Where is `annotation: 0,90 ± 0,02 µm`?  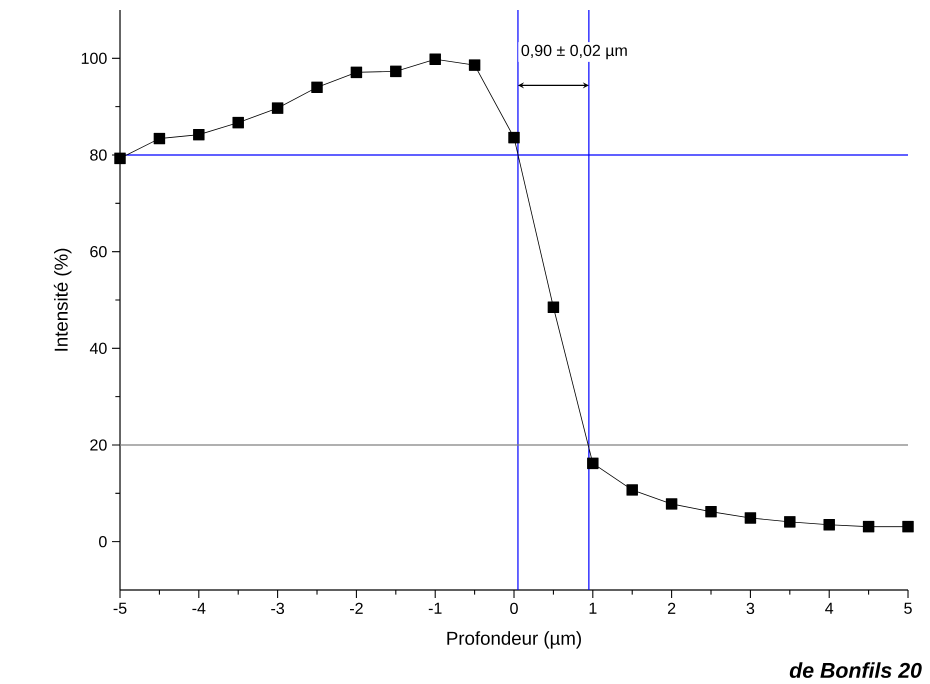 annotation: 0,90 ± 0,02 µm is located at coordinates (574, 52).